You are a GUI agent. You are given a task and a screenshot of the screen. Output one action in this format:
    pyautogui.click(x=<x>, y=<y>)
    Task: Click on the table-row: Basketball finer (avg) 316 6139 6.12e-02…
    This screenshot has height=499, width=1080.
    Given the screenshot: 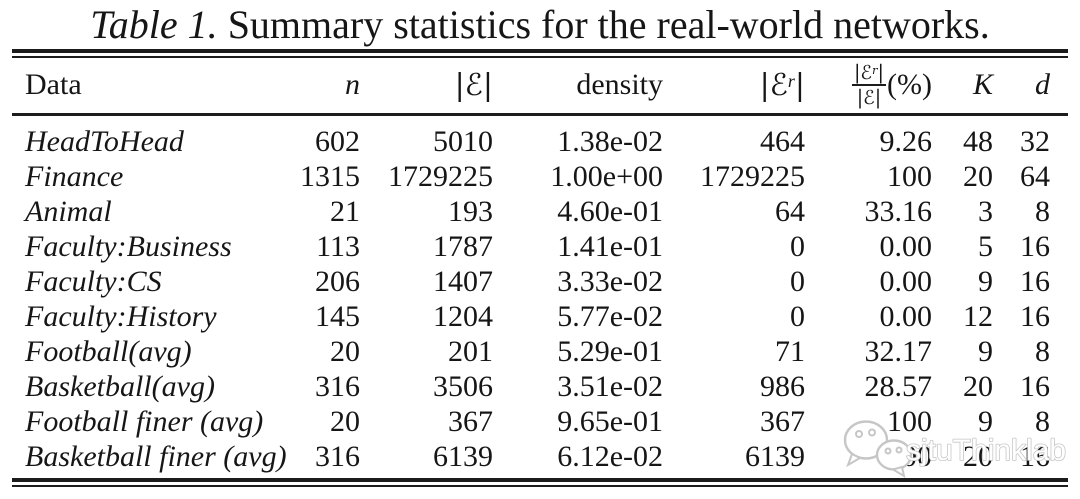 What is the action you would take?
    pyautogui.click(x=540, y=456)
    